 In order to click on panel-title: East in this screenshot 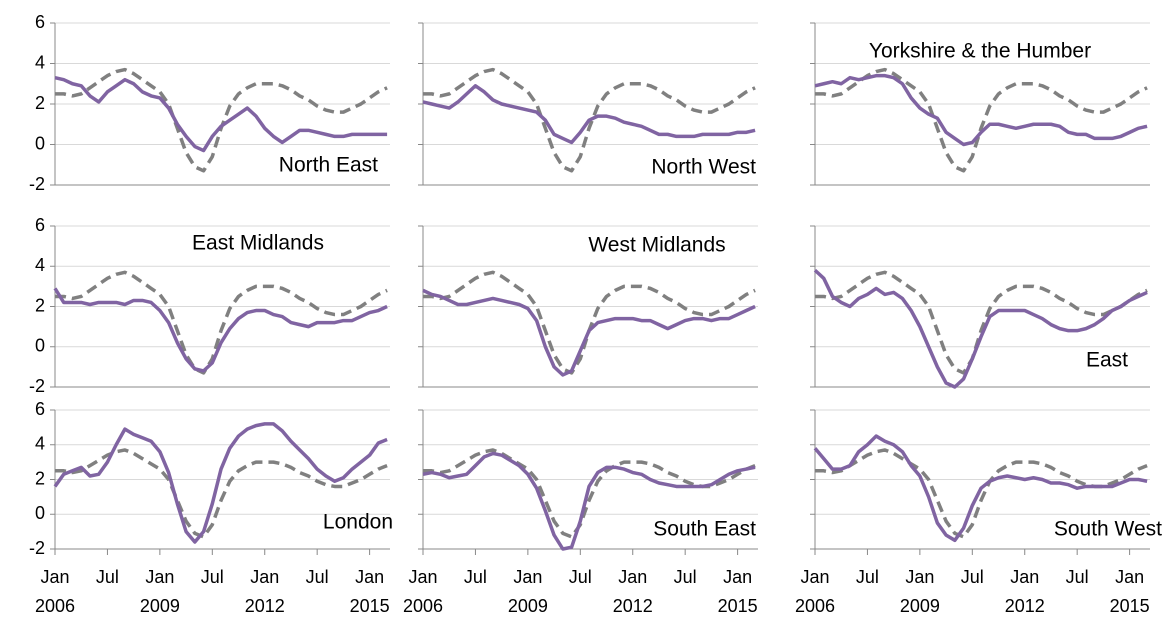, I will do `click(1107, 360)`.